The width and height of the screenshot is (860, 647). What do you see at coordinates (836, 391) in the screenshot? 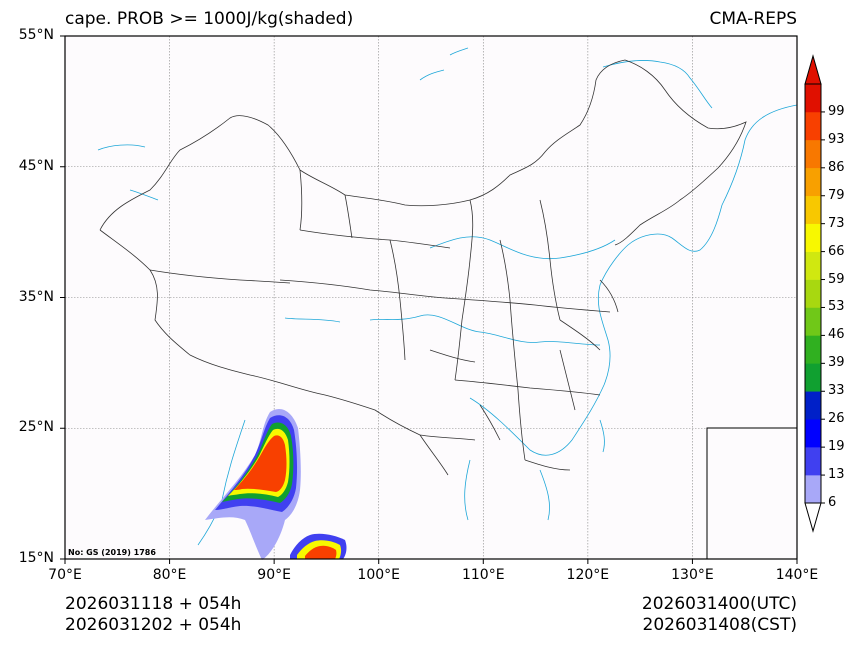
I see `colorbar-label: 33` at bounding box center [836, 391].